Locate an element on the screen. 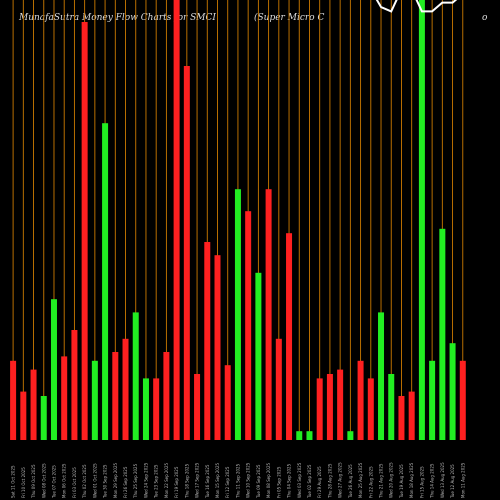  x-tick-label: Mon 08 Sep 2025 is located at coordinates (268, 480).